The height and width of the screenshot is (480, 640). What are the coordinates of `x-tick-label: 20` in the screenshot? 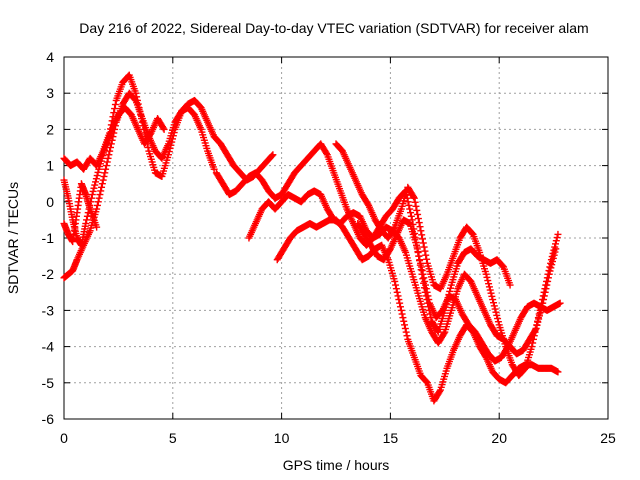 It's located at (499, 438).